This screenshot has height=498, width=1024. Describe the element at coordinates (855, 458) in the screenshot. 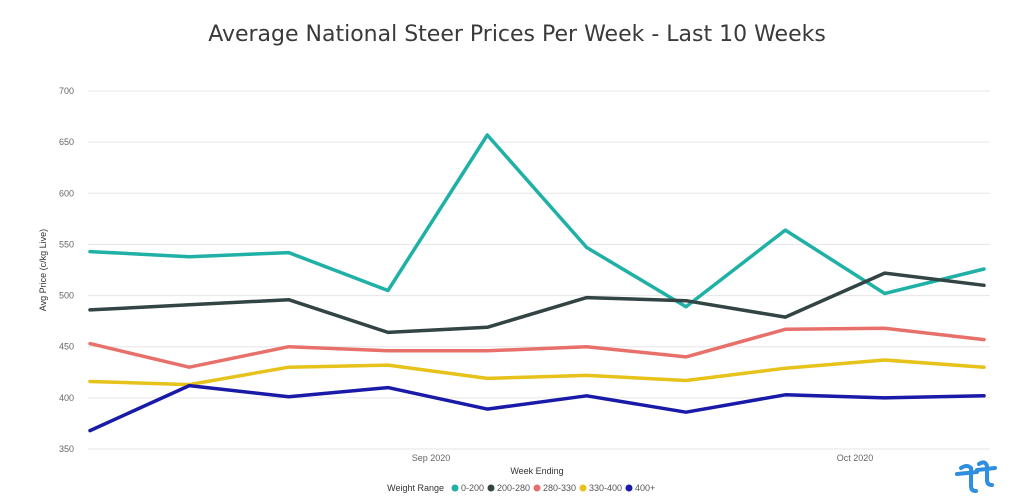

I see `x-tick-label: Oct 2020` at that location.